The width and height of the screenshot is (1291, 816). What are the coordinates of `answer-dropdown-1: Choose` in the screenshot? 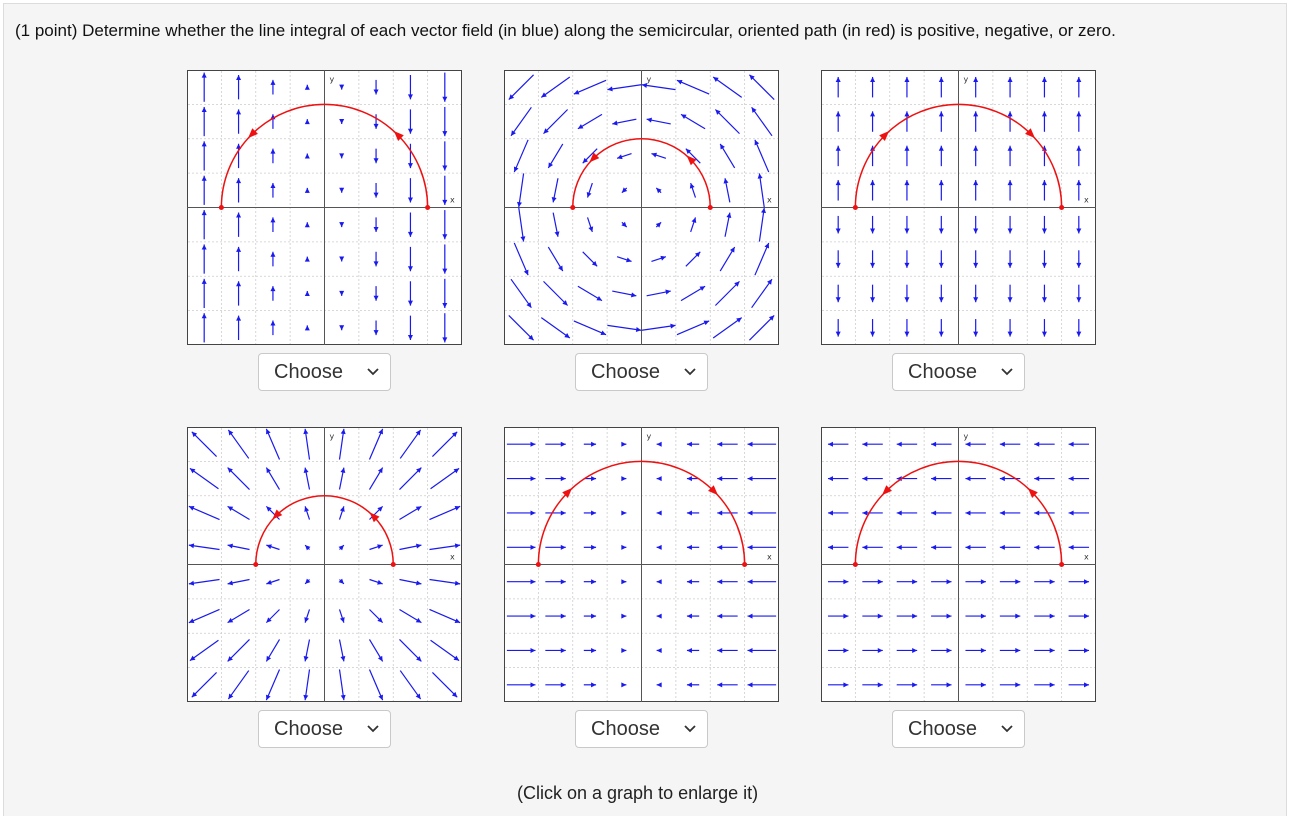 It's located at (324, 372).